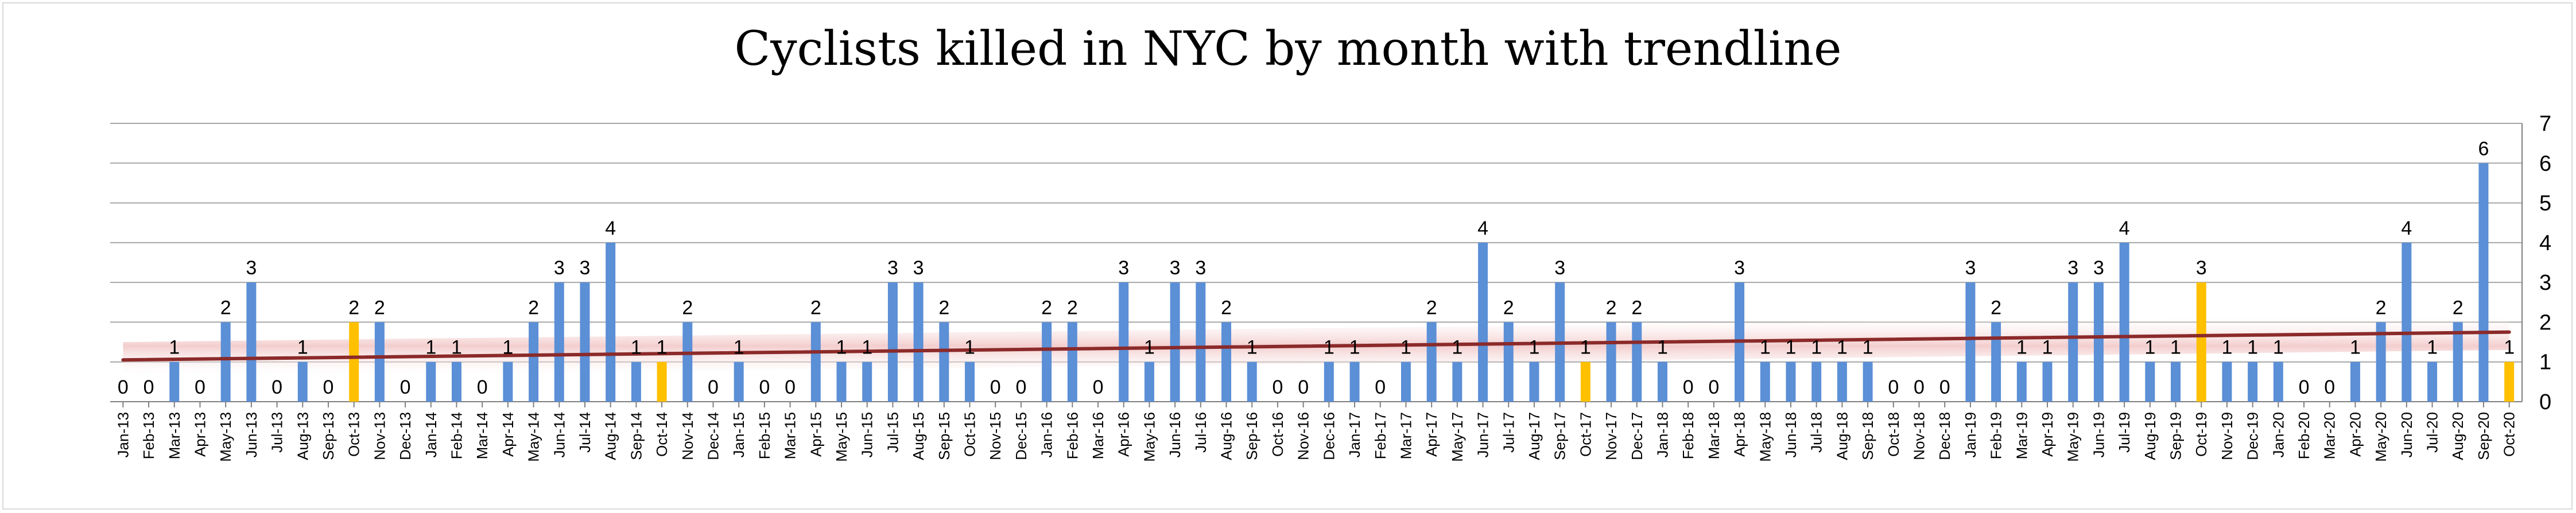 The height and width of the screenshot is (513, 2576). I want to click on data-label-feb-14: 1, so click(456, 348).